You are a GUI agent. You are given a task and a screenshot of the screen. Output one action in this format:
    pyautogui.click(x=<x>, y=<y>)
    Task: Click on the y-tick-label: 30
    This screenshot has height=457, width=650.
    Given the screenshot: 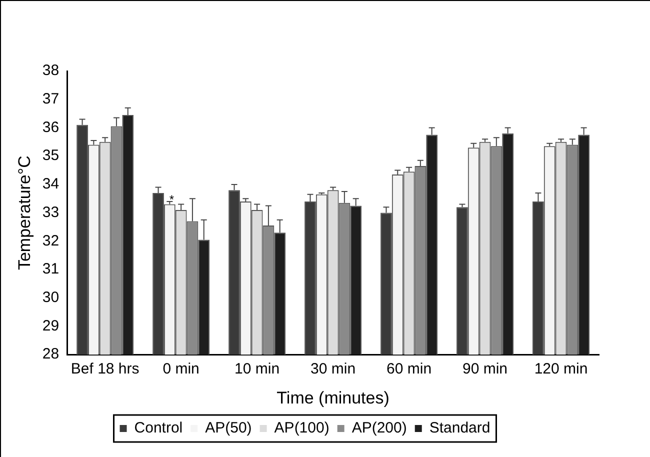 What is the action you would take?
    pyautogui.click(x=51, y=297)
    